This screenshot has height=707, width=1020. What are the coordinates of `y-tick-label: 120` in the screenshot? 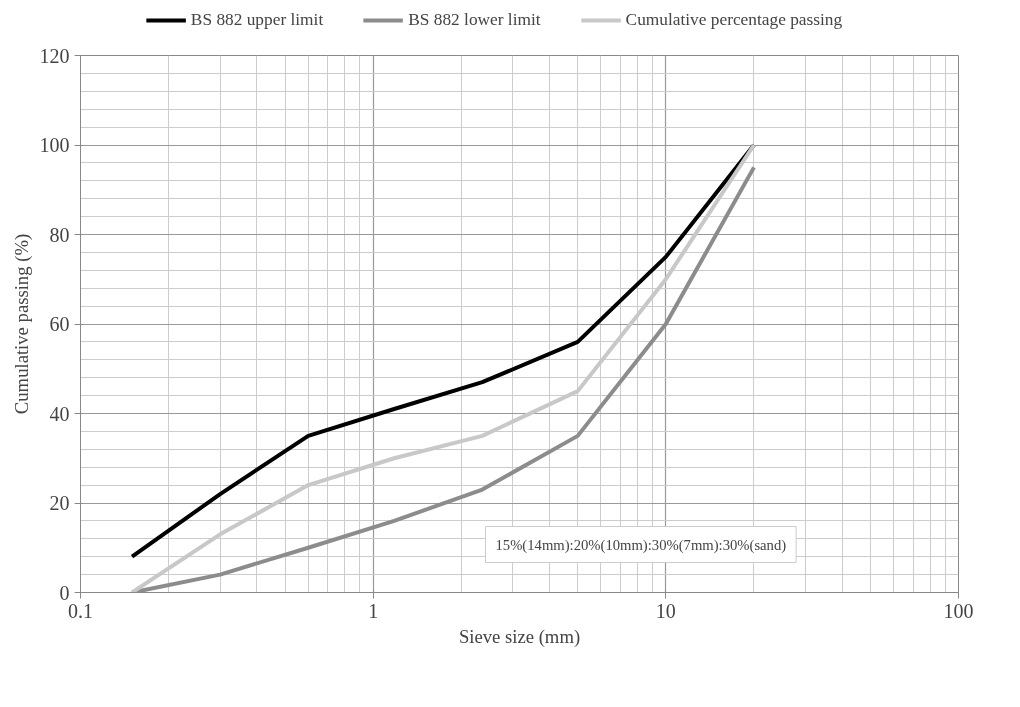 It's located at (54, 55).